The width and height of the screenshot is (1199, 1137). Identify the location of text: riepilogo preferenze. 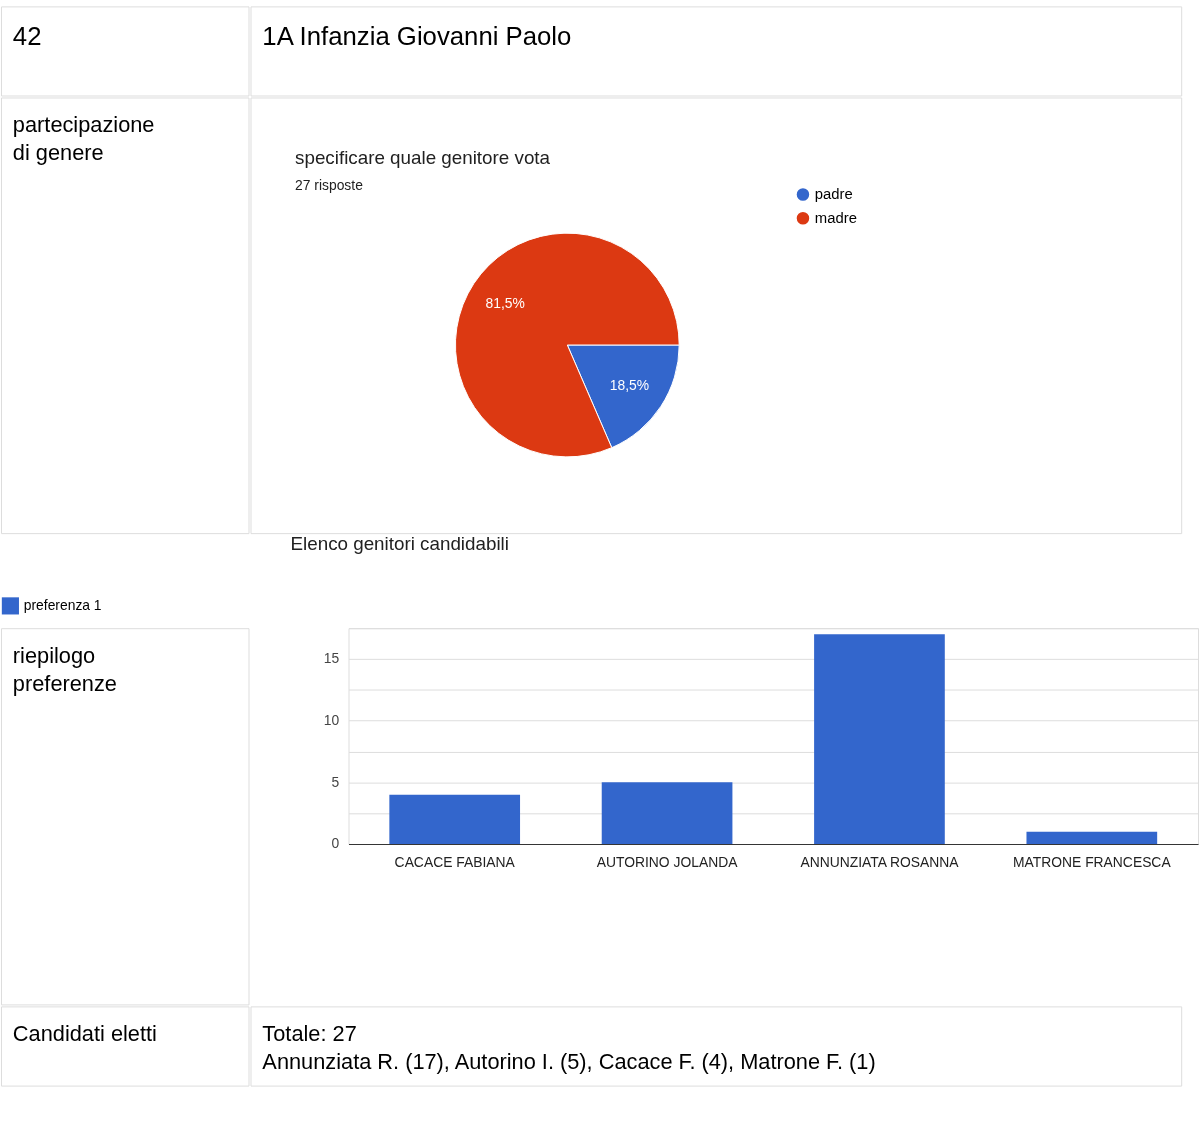
(64, 669).